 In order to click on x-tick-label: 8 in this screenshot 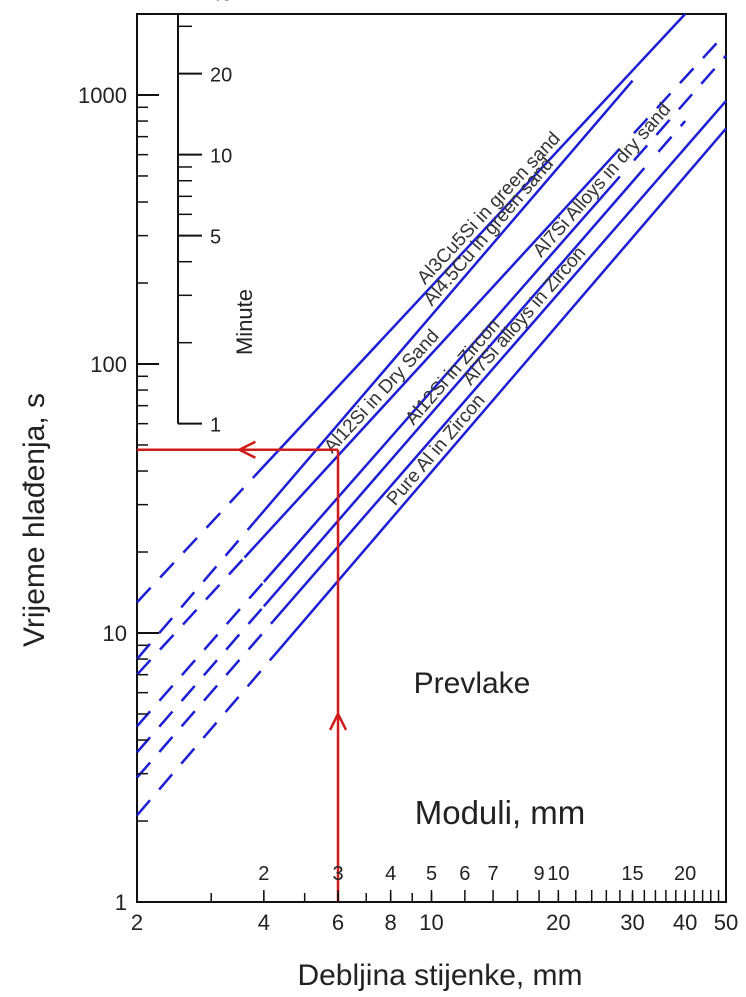, I will do `click(391, 922)`.